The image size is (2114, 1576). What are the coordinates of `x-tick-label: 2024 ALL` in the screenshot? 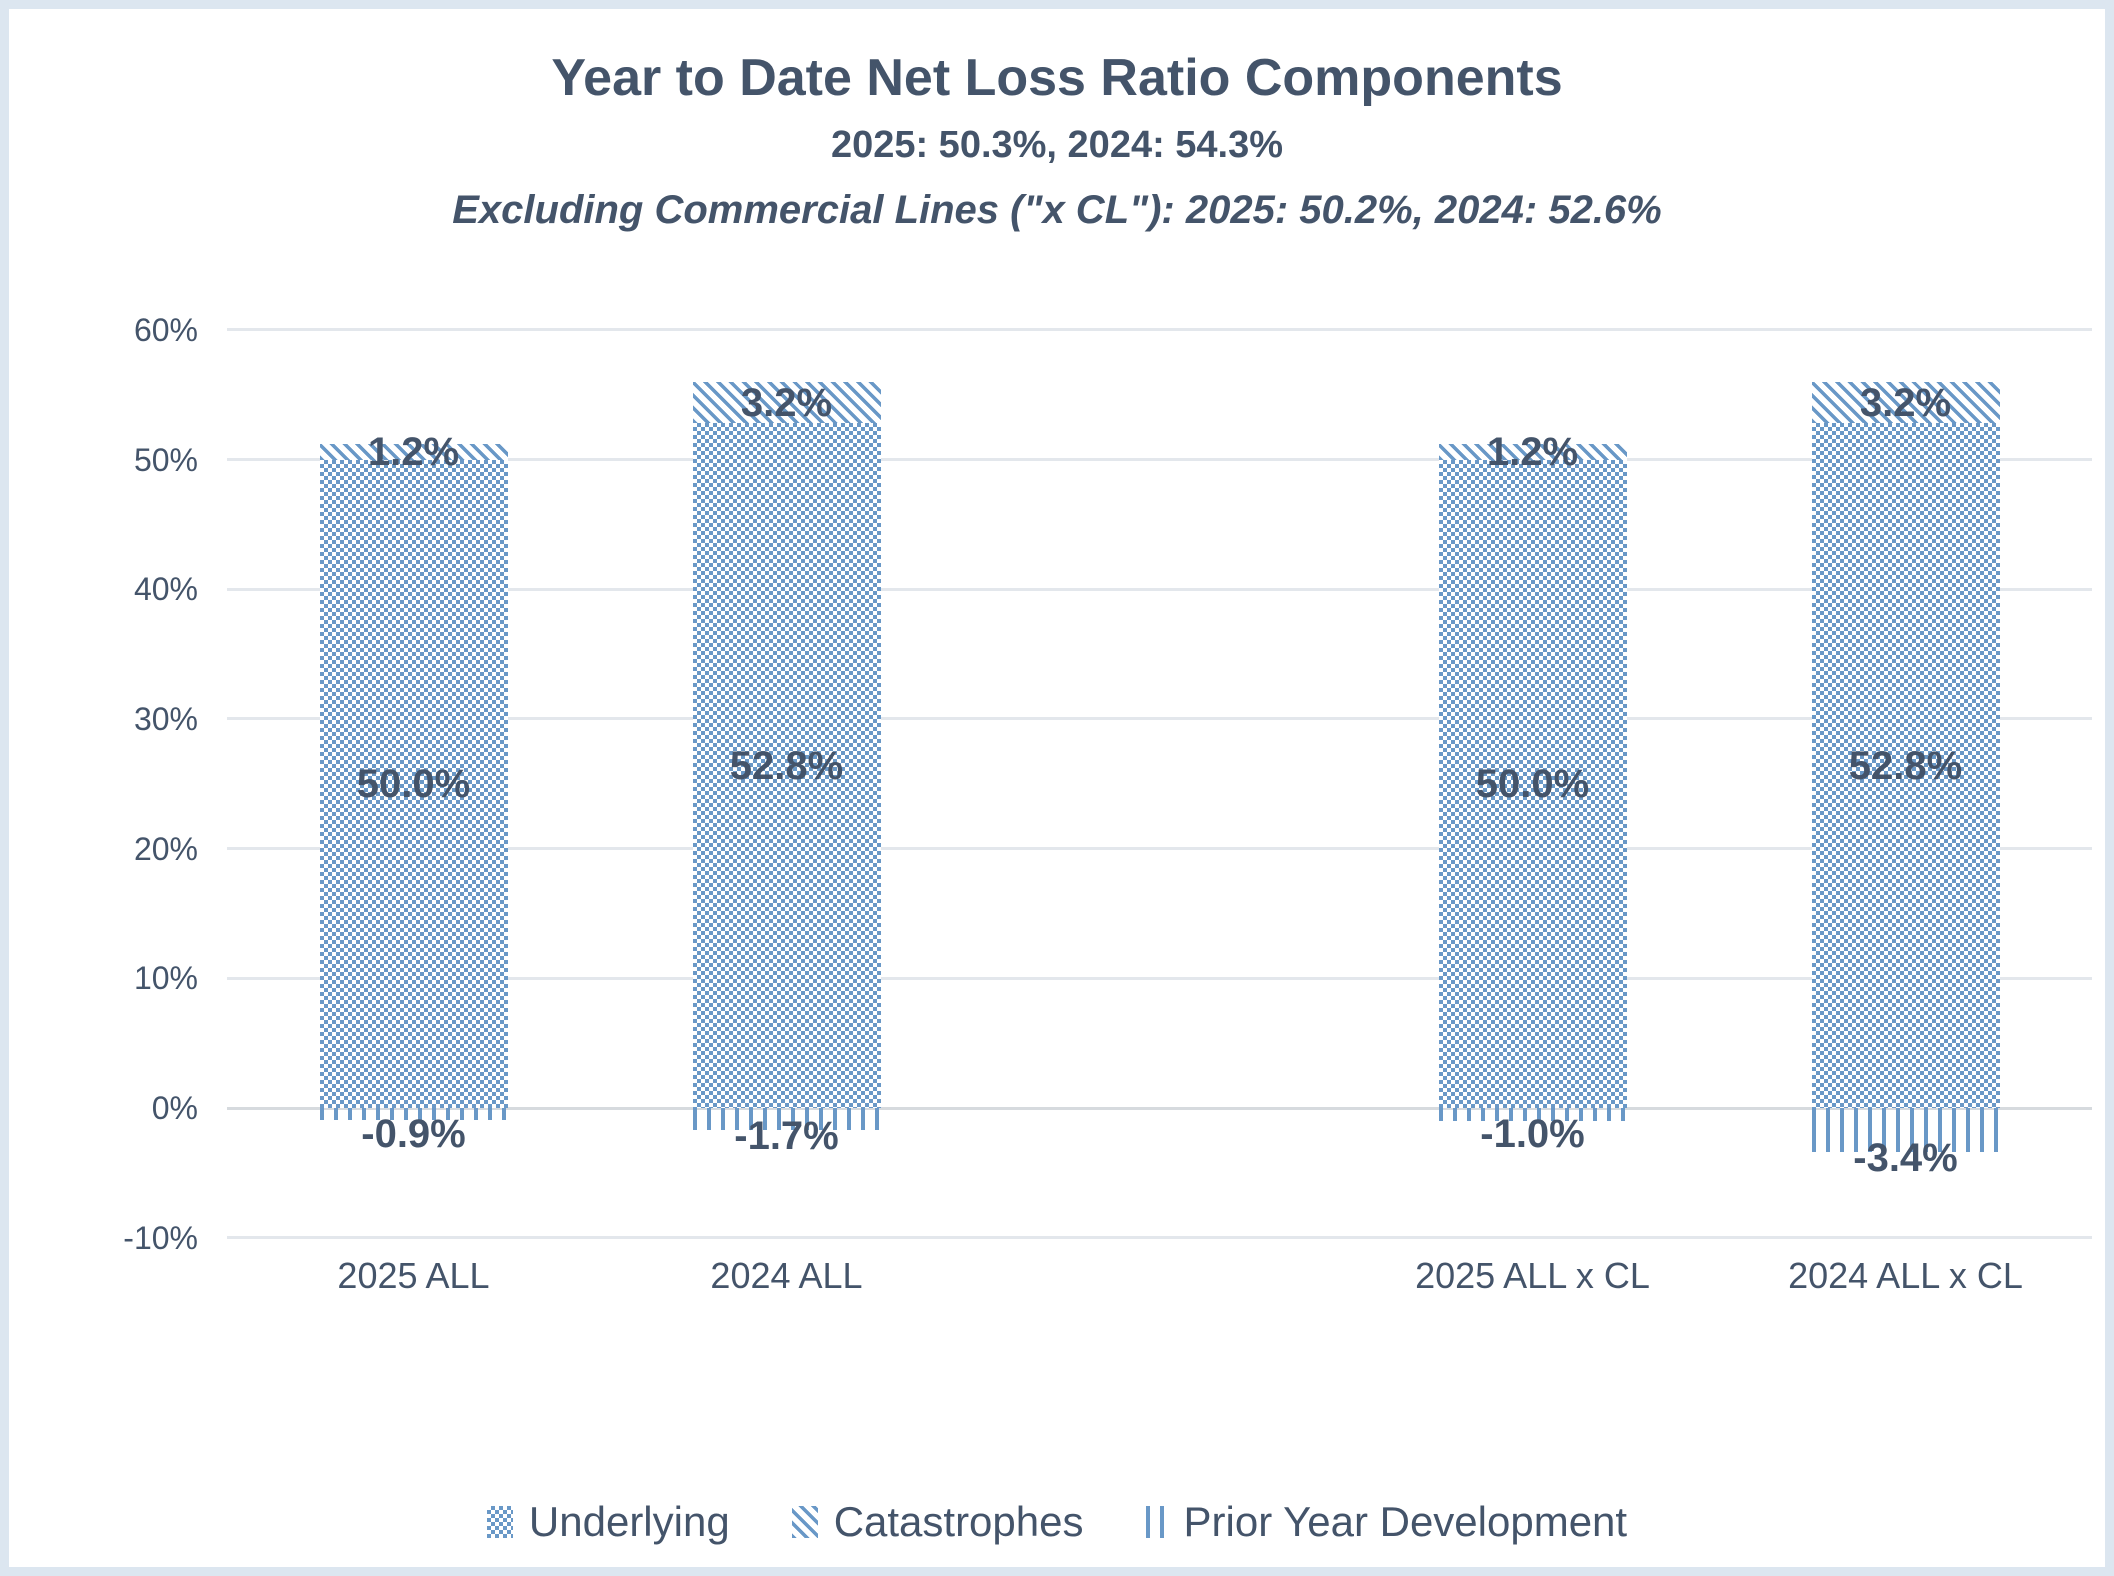 It's located at (786, 1275).